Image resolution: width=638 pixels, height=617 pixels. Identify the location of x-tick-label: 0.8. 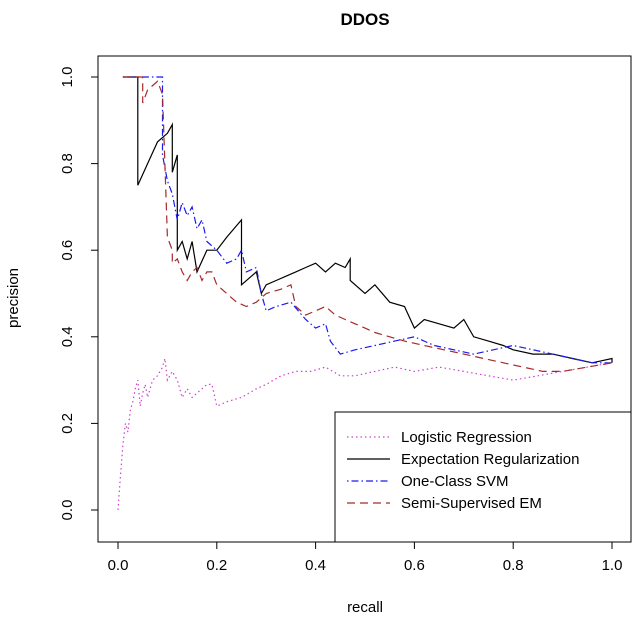
(513, 565).